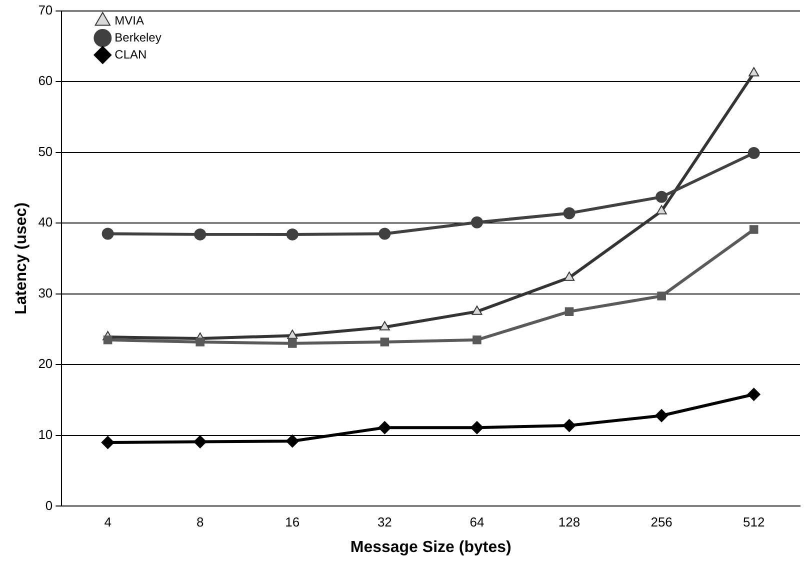  I want to click on y-tick-label: 70, so click(45, 10).